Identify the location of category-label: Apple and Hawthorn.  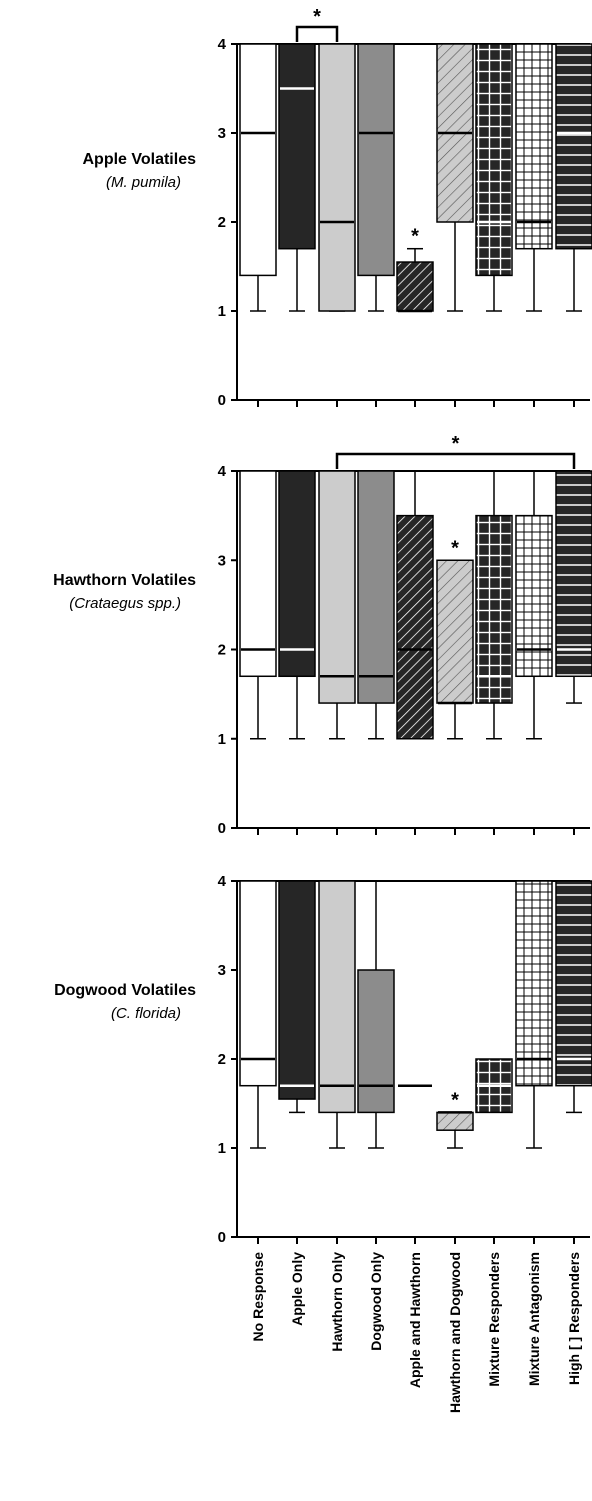
(415, 1320).